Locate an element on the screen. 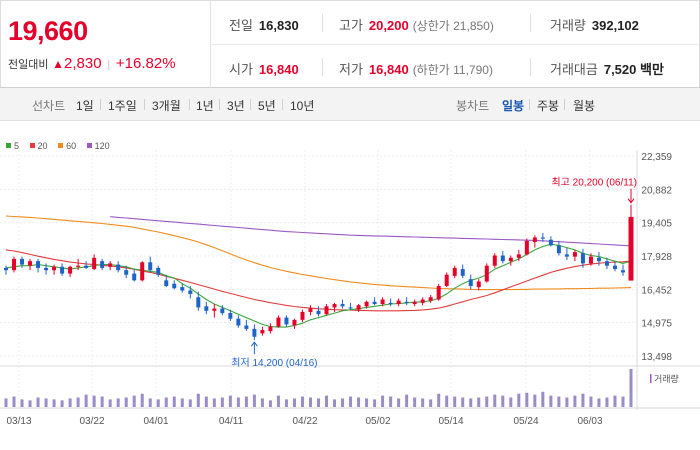 The width and height of the screenshot is (700, 450). tab-monthly: 월봉 is located at coordinates (584, 106).